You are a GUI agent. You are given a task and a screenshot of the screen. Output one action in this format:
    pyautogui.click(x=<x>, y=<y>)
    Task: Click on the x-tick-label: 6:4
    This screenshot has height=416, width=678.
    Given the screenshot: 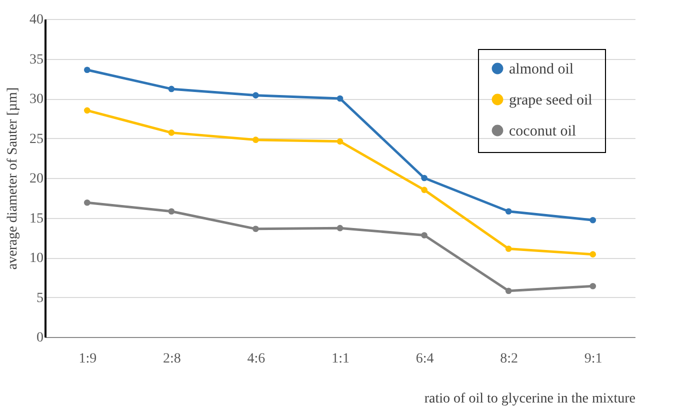 What is the action you would take?
    pyautogui.click(x=425, y=359)
    